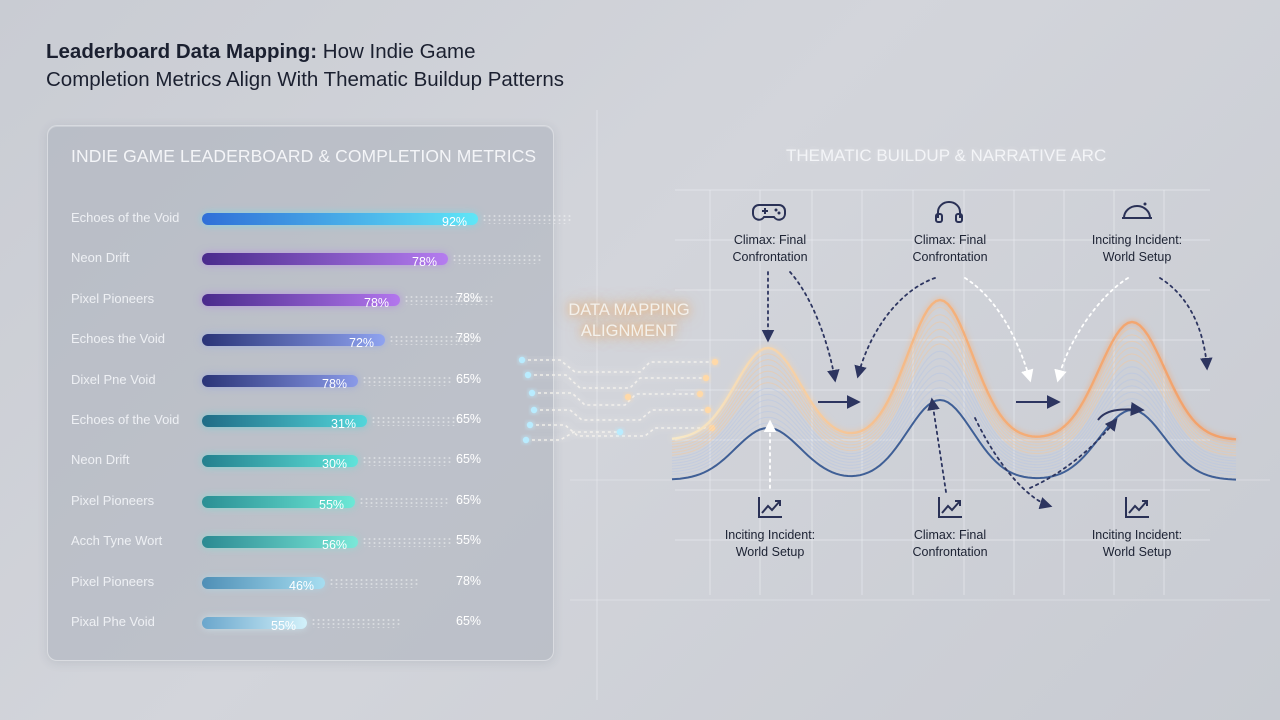 The image size is (1280, 720). What do you see at coordinates (302, 585) in the screenshot?
I see `completion-percent: 46%` at bounding box center [302, 585].